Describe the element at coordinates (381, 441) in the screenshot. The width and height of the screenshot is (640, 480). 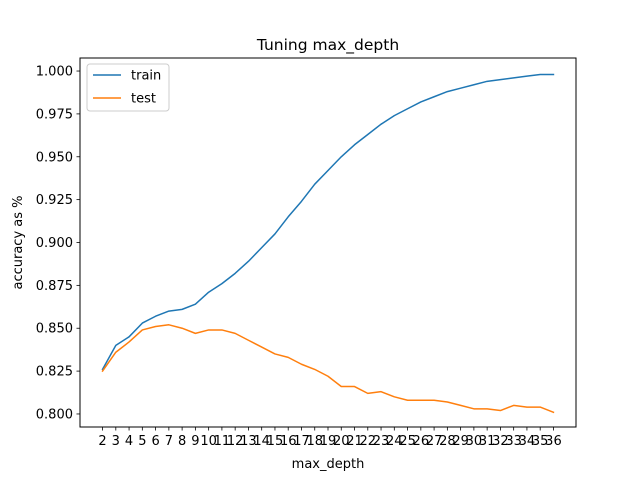
I see `x-tick-label: 23` at that location.